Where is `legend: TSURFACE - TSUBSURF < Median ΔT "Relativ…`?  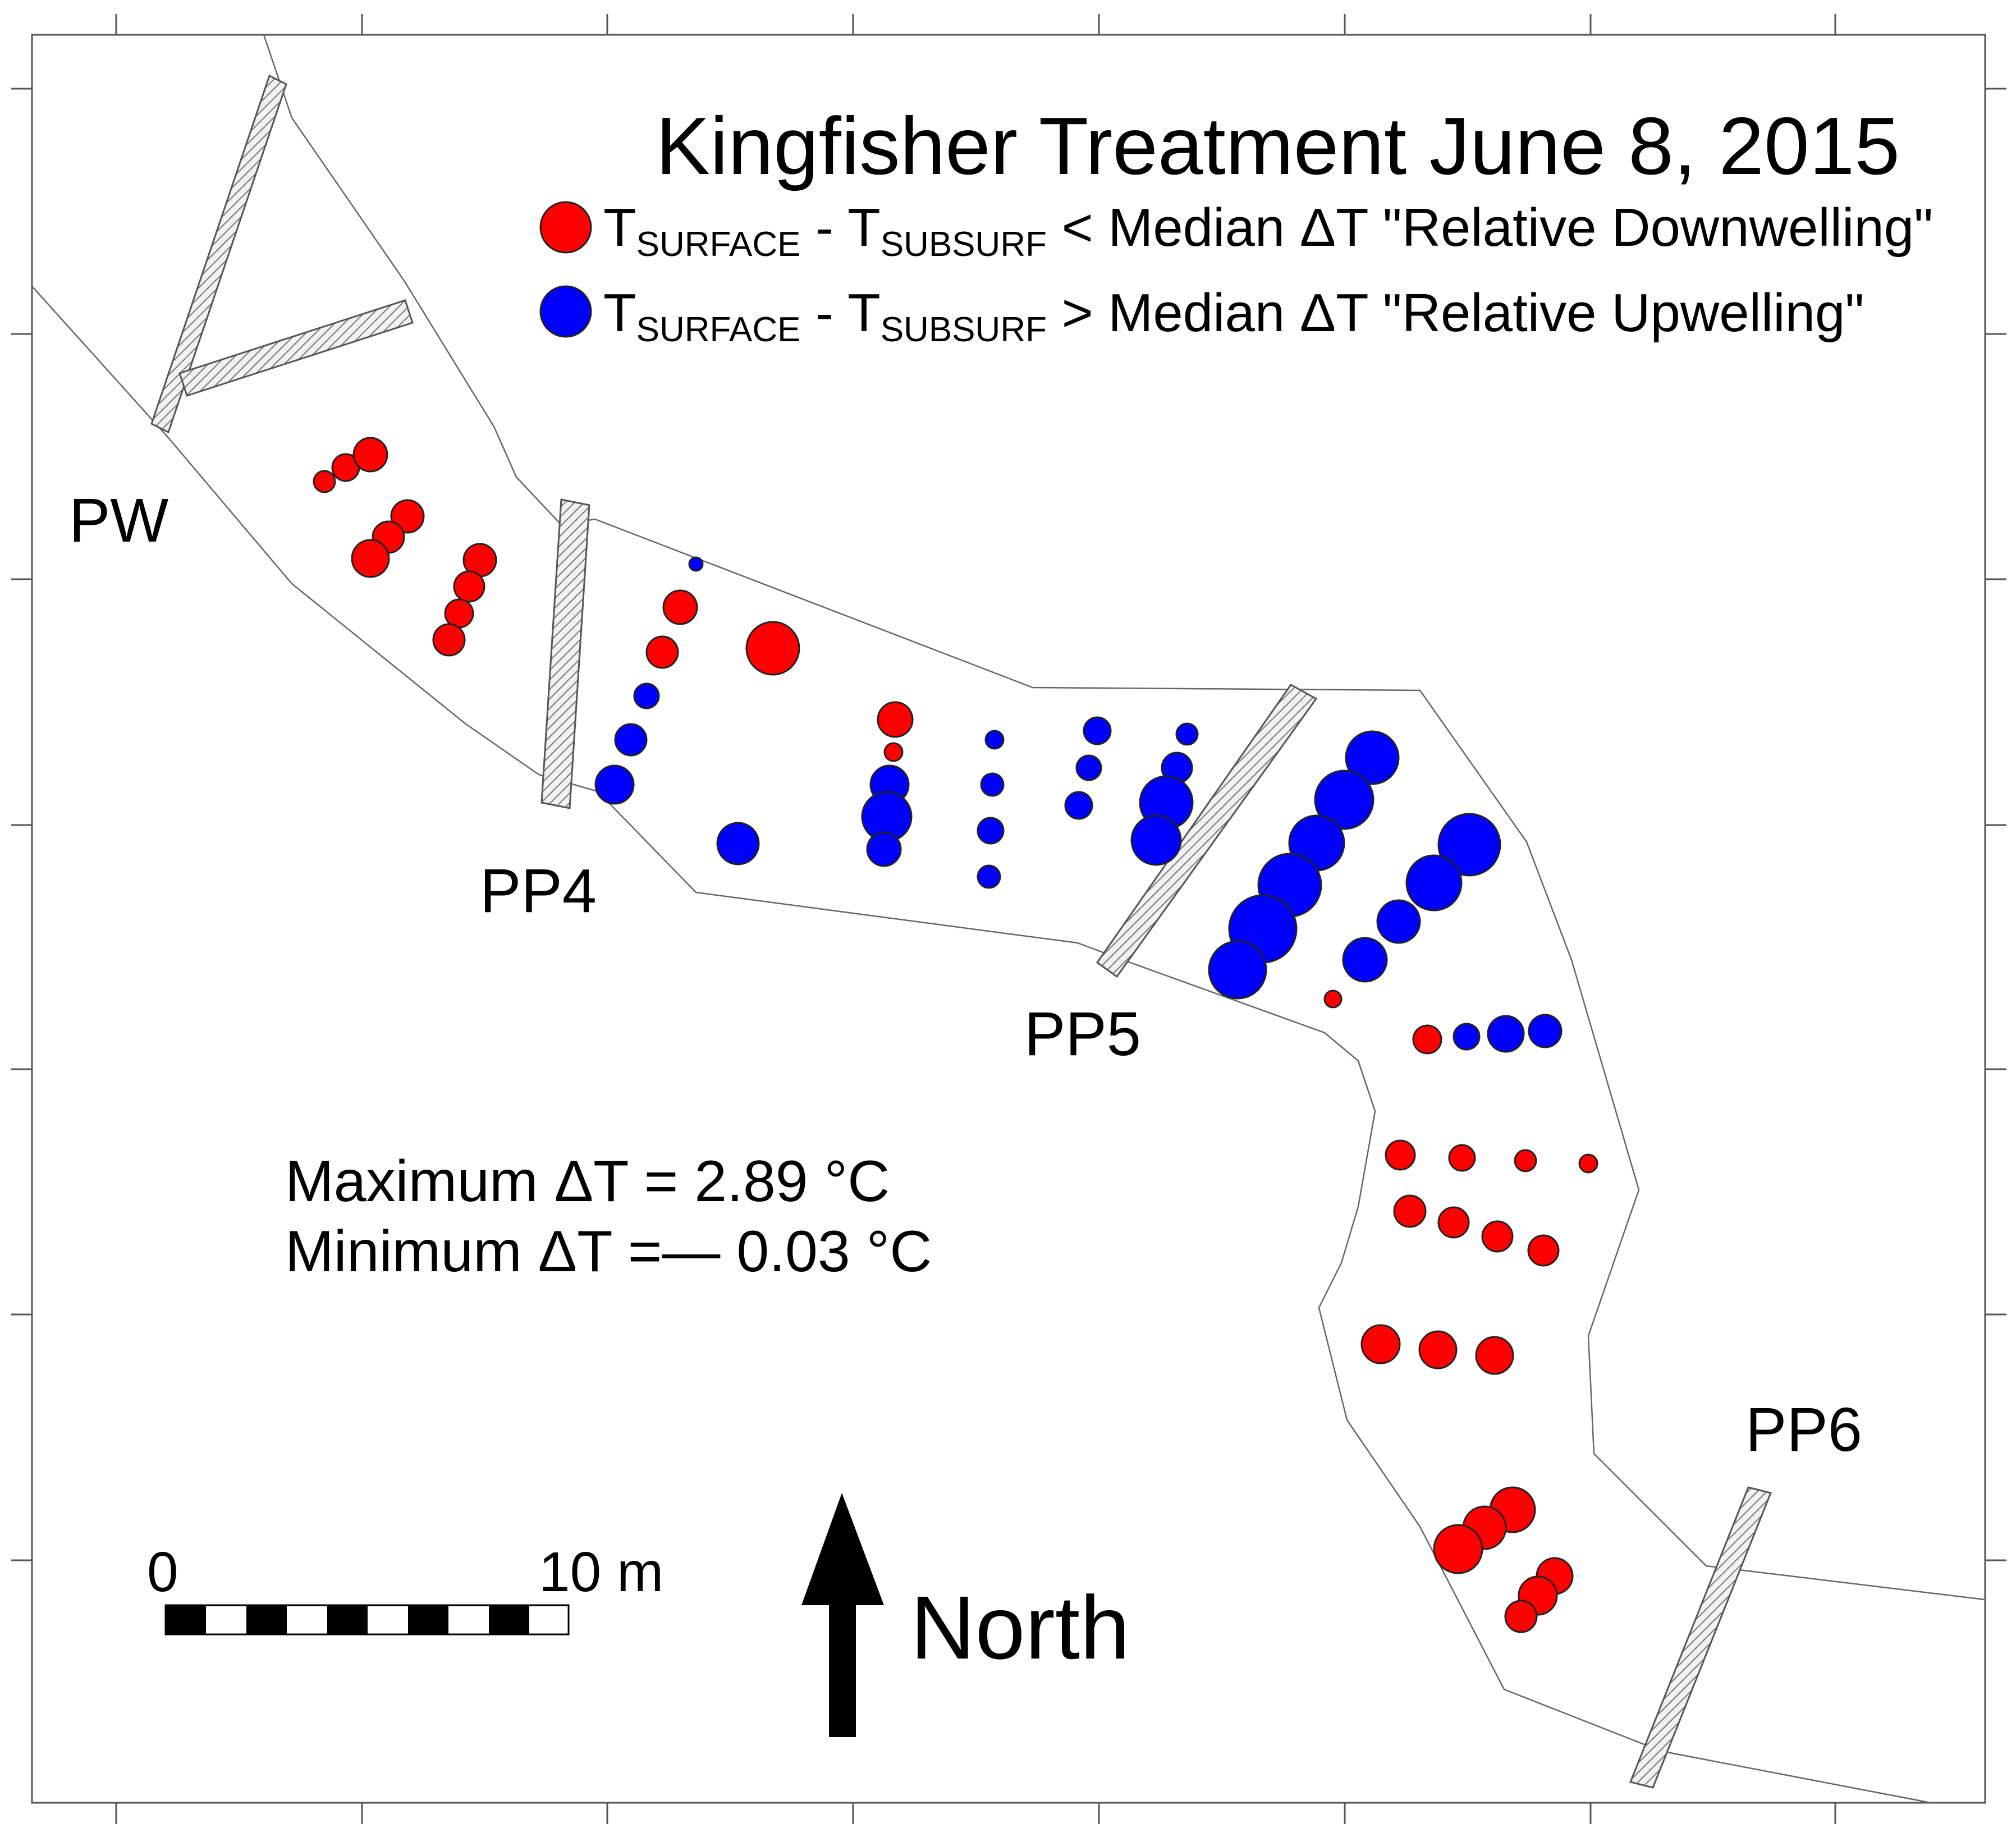 legend: TSURFACE - TSUBSURF < Median ΔT "Relativ… is located at coordinates (1236, 273).